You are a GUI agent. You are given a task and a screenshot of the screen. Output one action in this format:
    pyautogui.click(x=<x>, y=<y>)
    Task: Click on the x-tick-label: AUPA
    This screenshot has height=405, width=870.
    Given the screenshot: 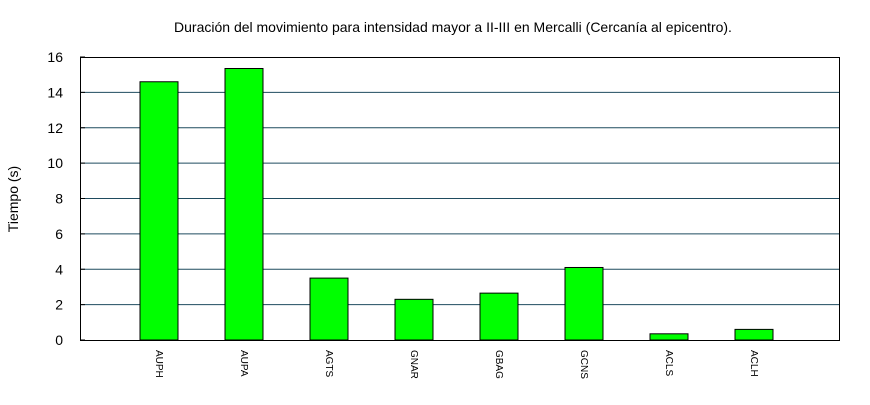 What is the action you would take?
    pyautogui.click(x=243, y=363)
    